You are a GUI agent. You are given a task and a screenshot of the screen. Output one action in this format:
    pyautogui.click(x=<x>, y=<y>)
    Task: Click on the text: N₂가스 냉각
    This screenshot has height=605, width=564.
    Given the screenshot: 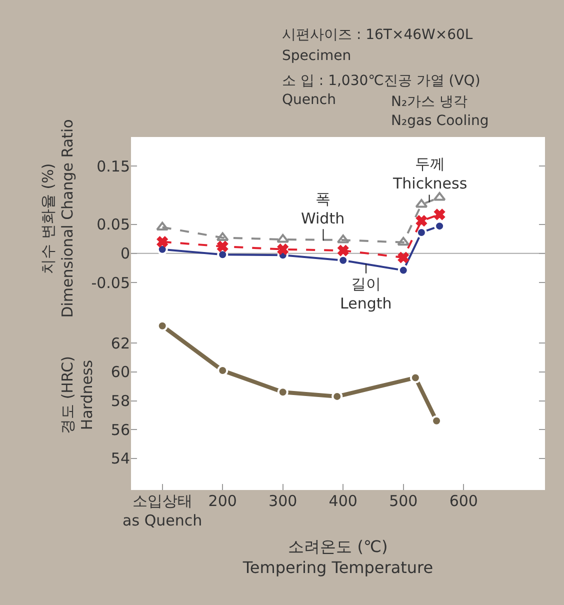 What is the action you would take?
    pyautogui.click(x=429, y=102)
    